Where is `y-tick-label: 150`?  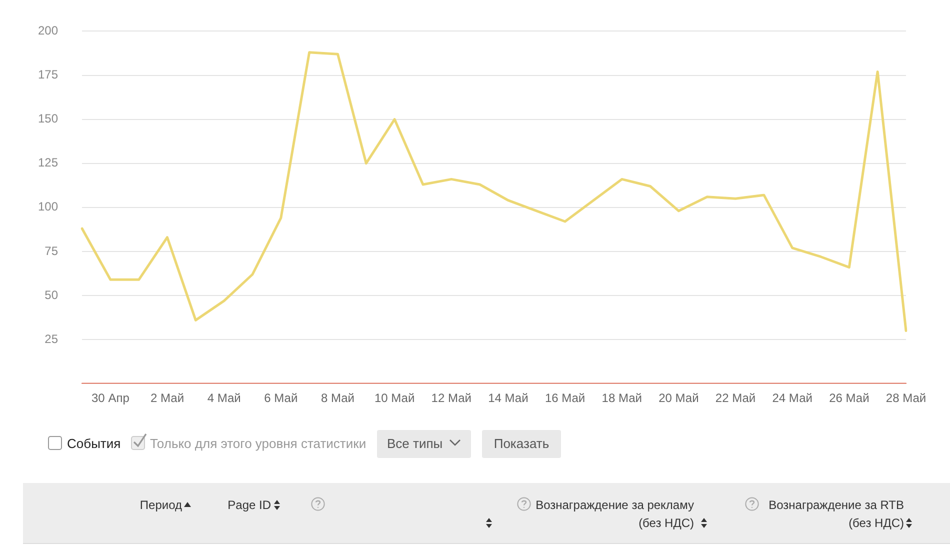 y-tick-label: 150 is located at coordinates (48, 119).